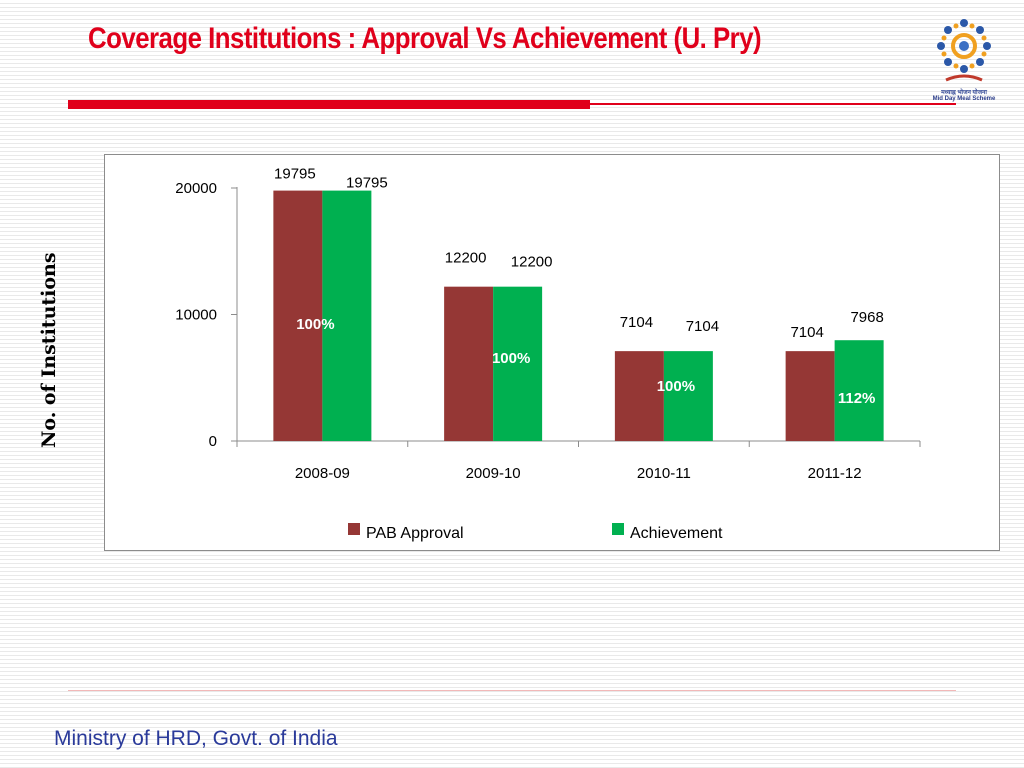  I want to click on legend-swatch-achievement, so click(618, 529).